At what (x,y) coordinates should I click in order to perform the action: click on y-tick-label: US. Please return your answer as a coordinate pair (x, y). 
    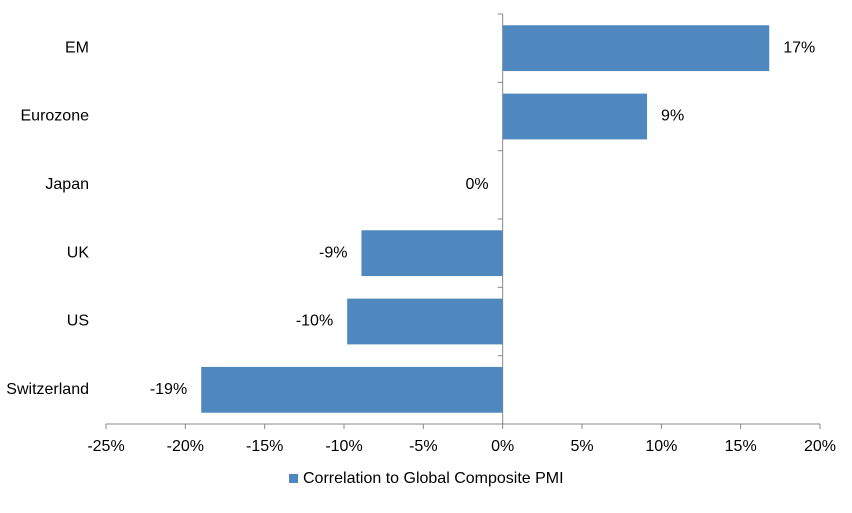
    Looking at the image, I should click on (78, 321).